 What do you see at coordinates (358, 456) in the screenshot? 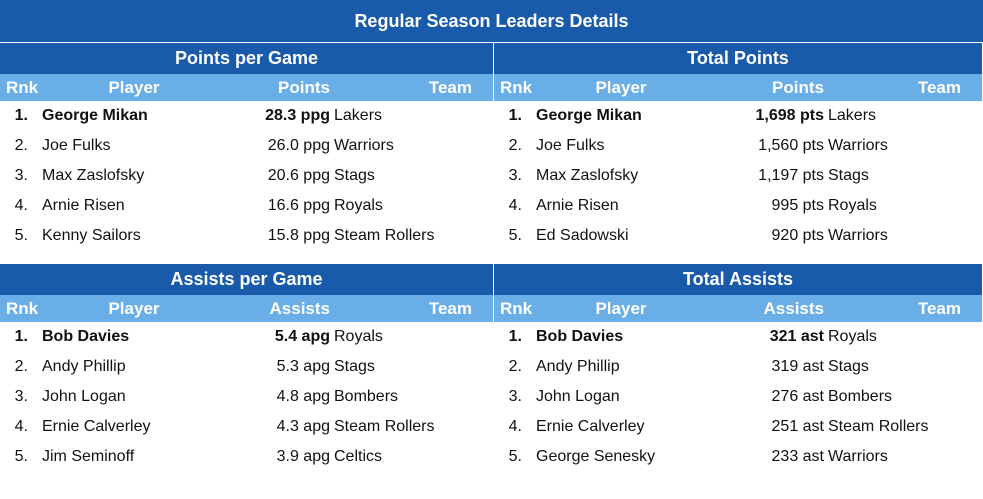
I see `team-cell: Celtics` at bounding box center [358, 456].